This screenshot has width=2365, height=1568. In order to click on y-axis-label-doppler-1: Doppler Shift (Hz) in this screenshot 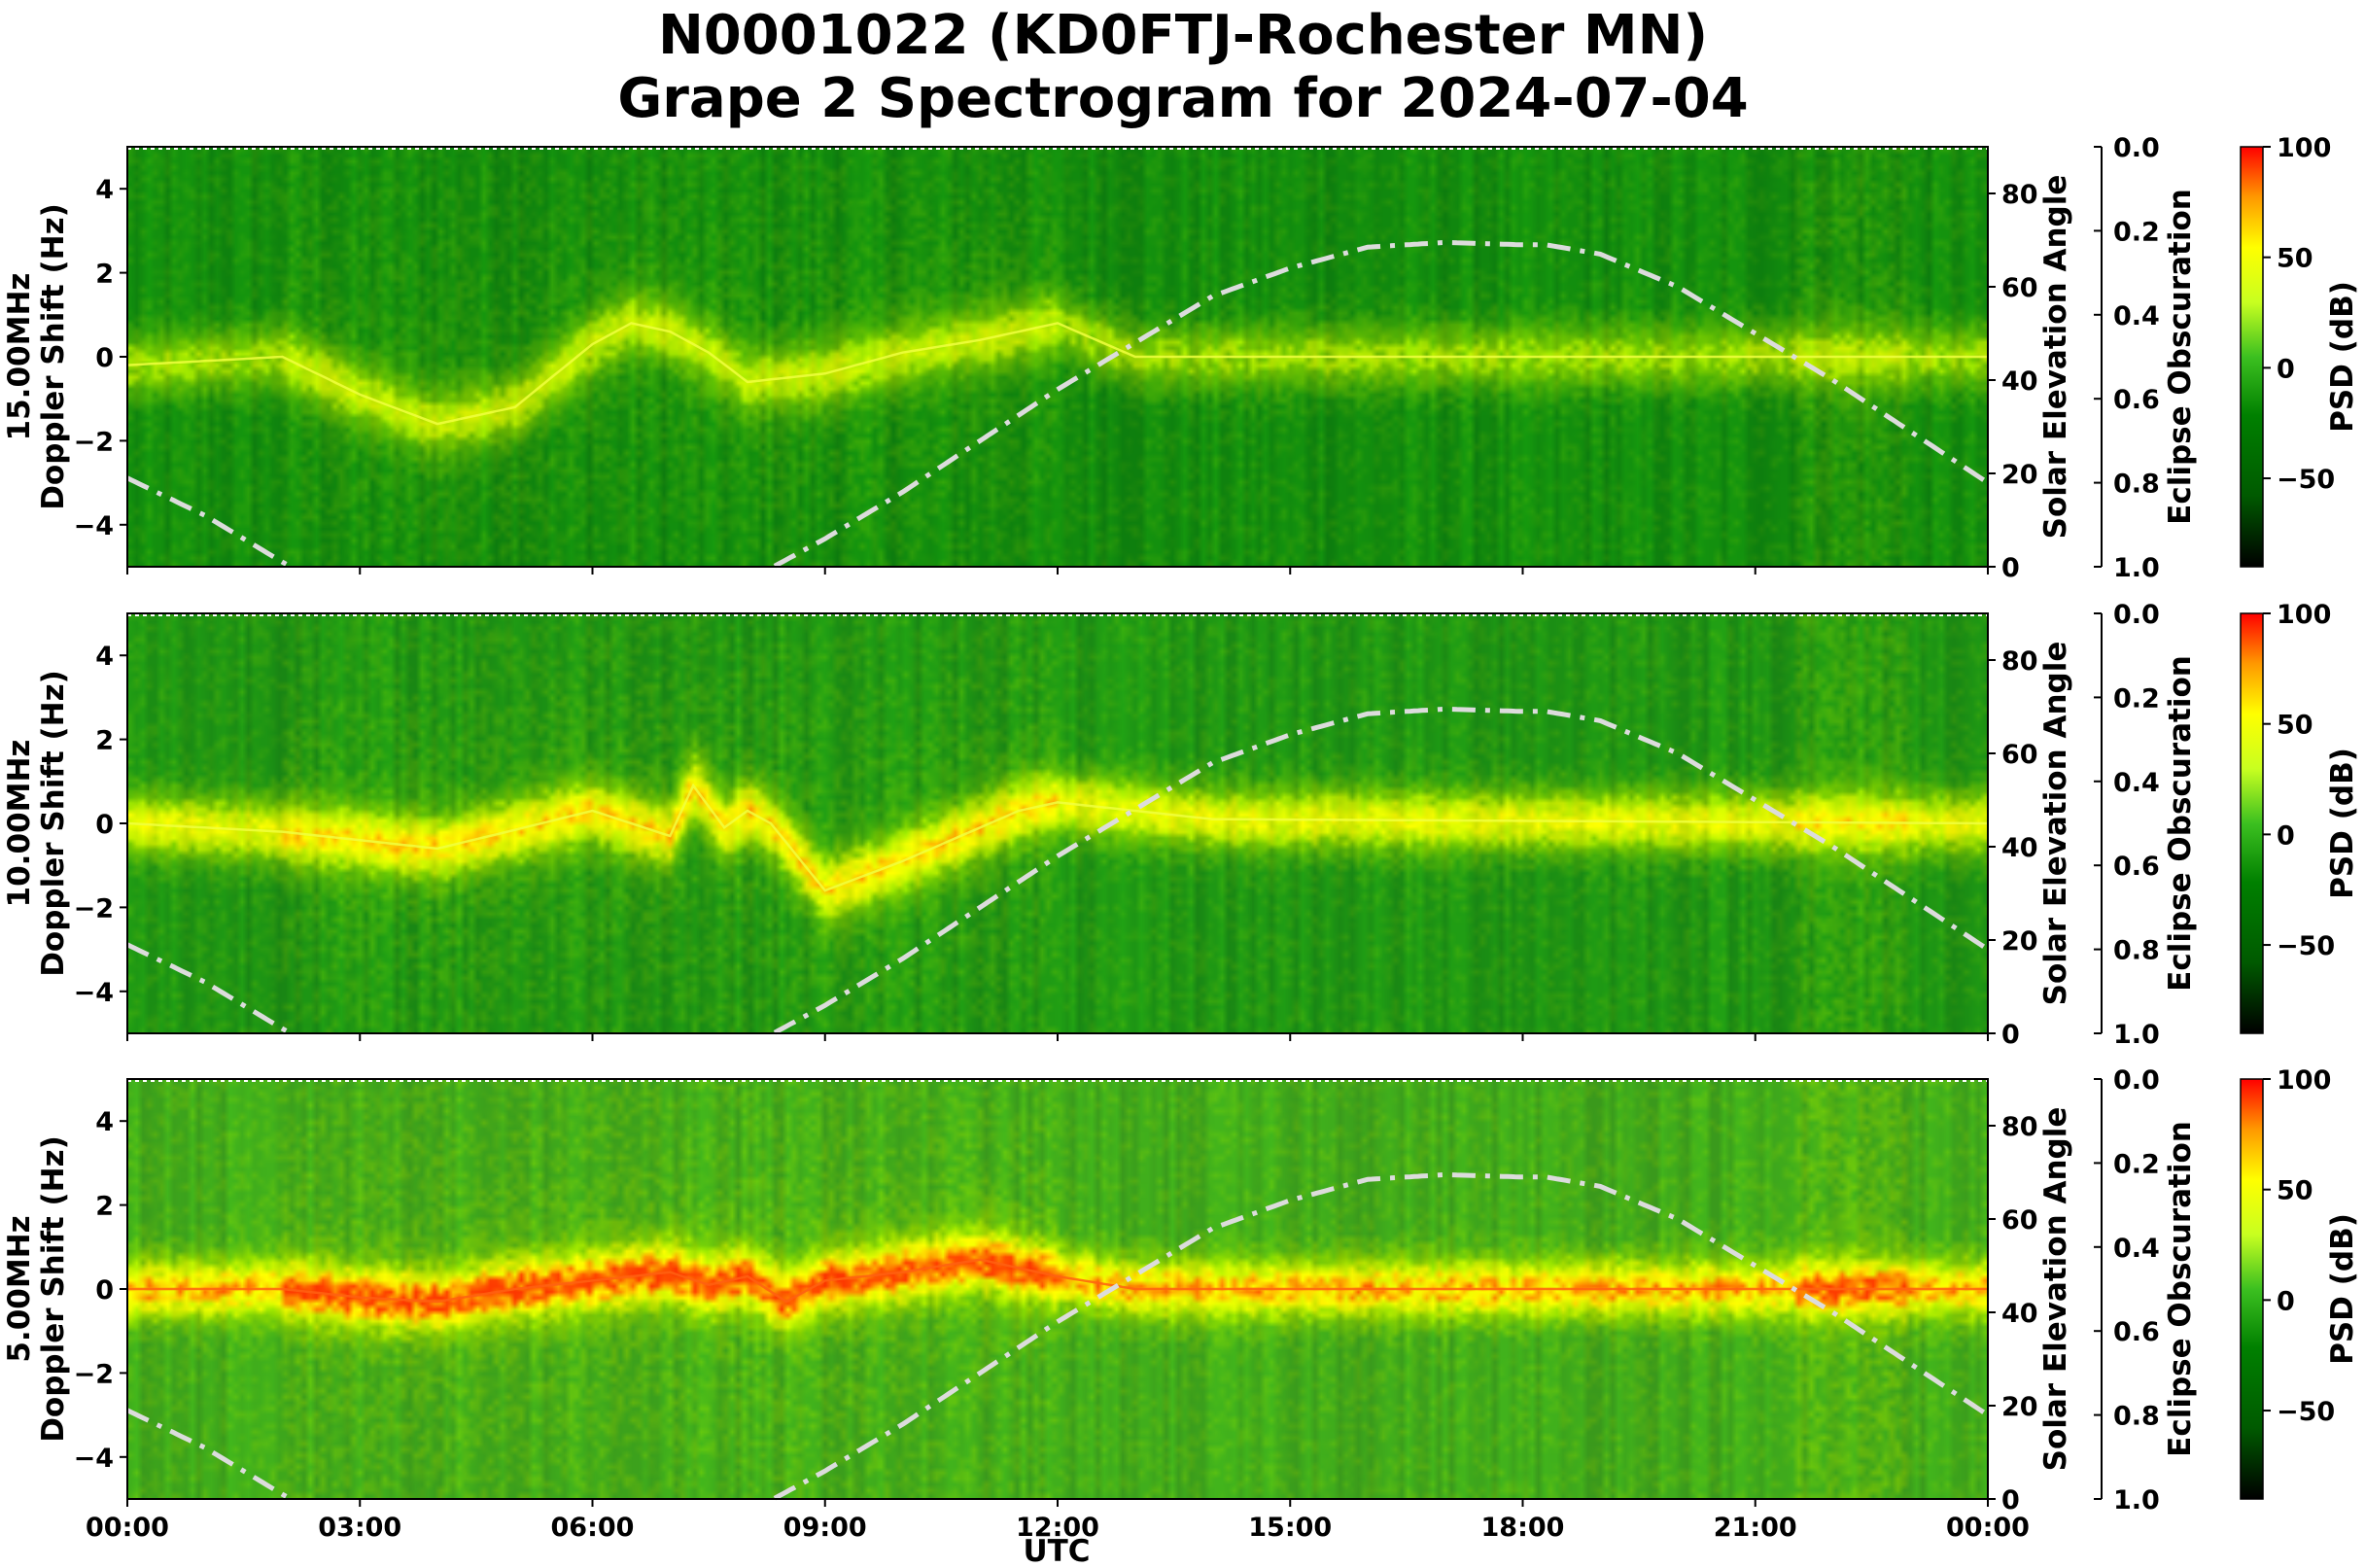, I will do `click(53, 823)`.